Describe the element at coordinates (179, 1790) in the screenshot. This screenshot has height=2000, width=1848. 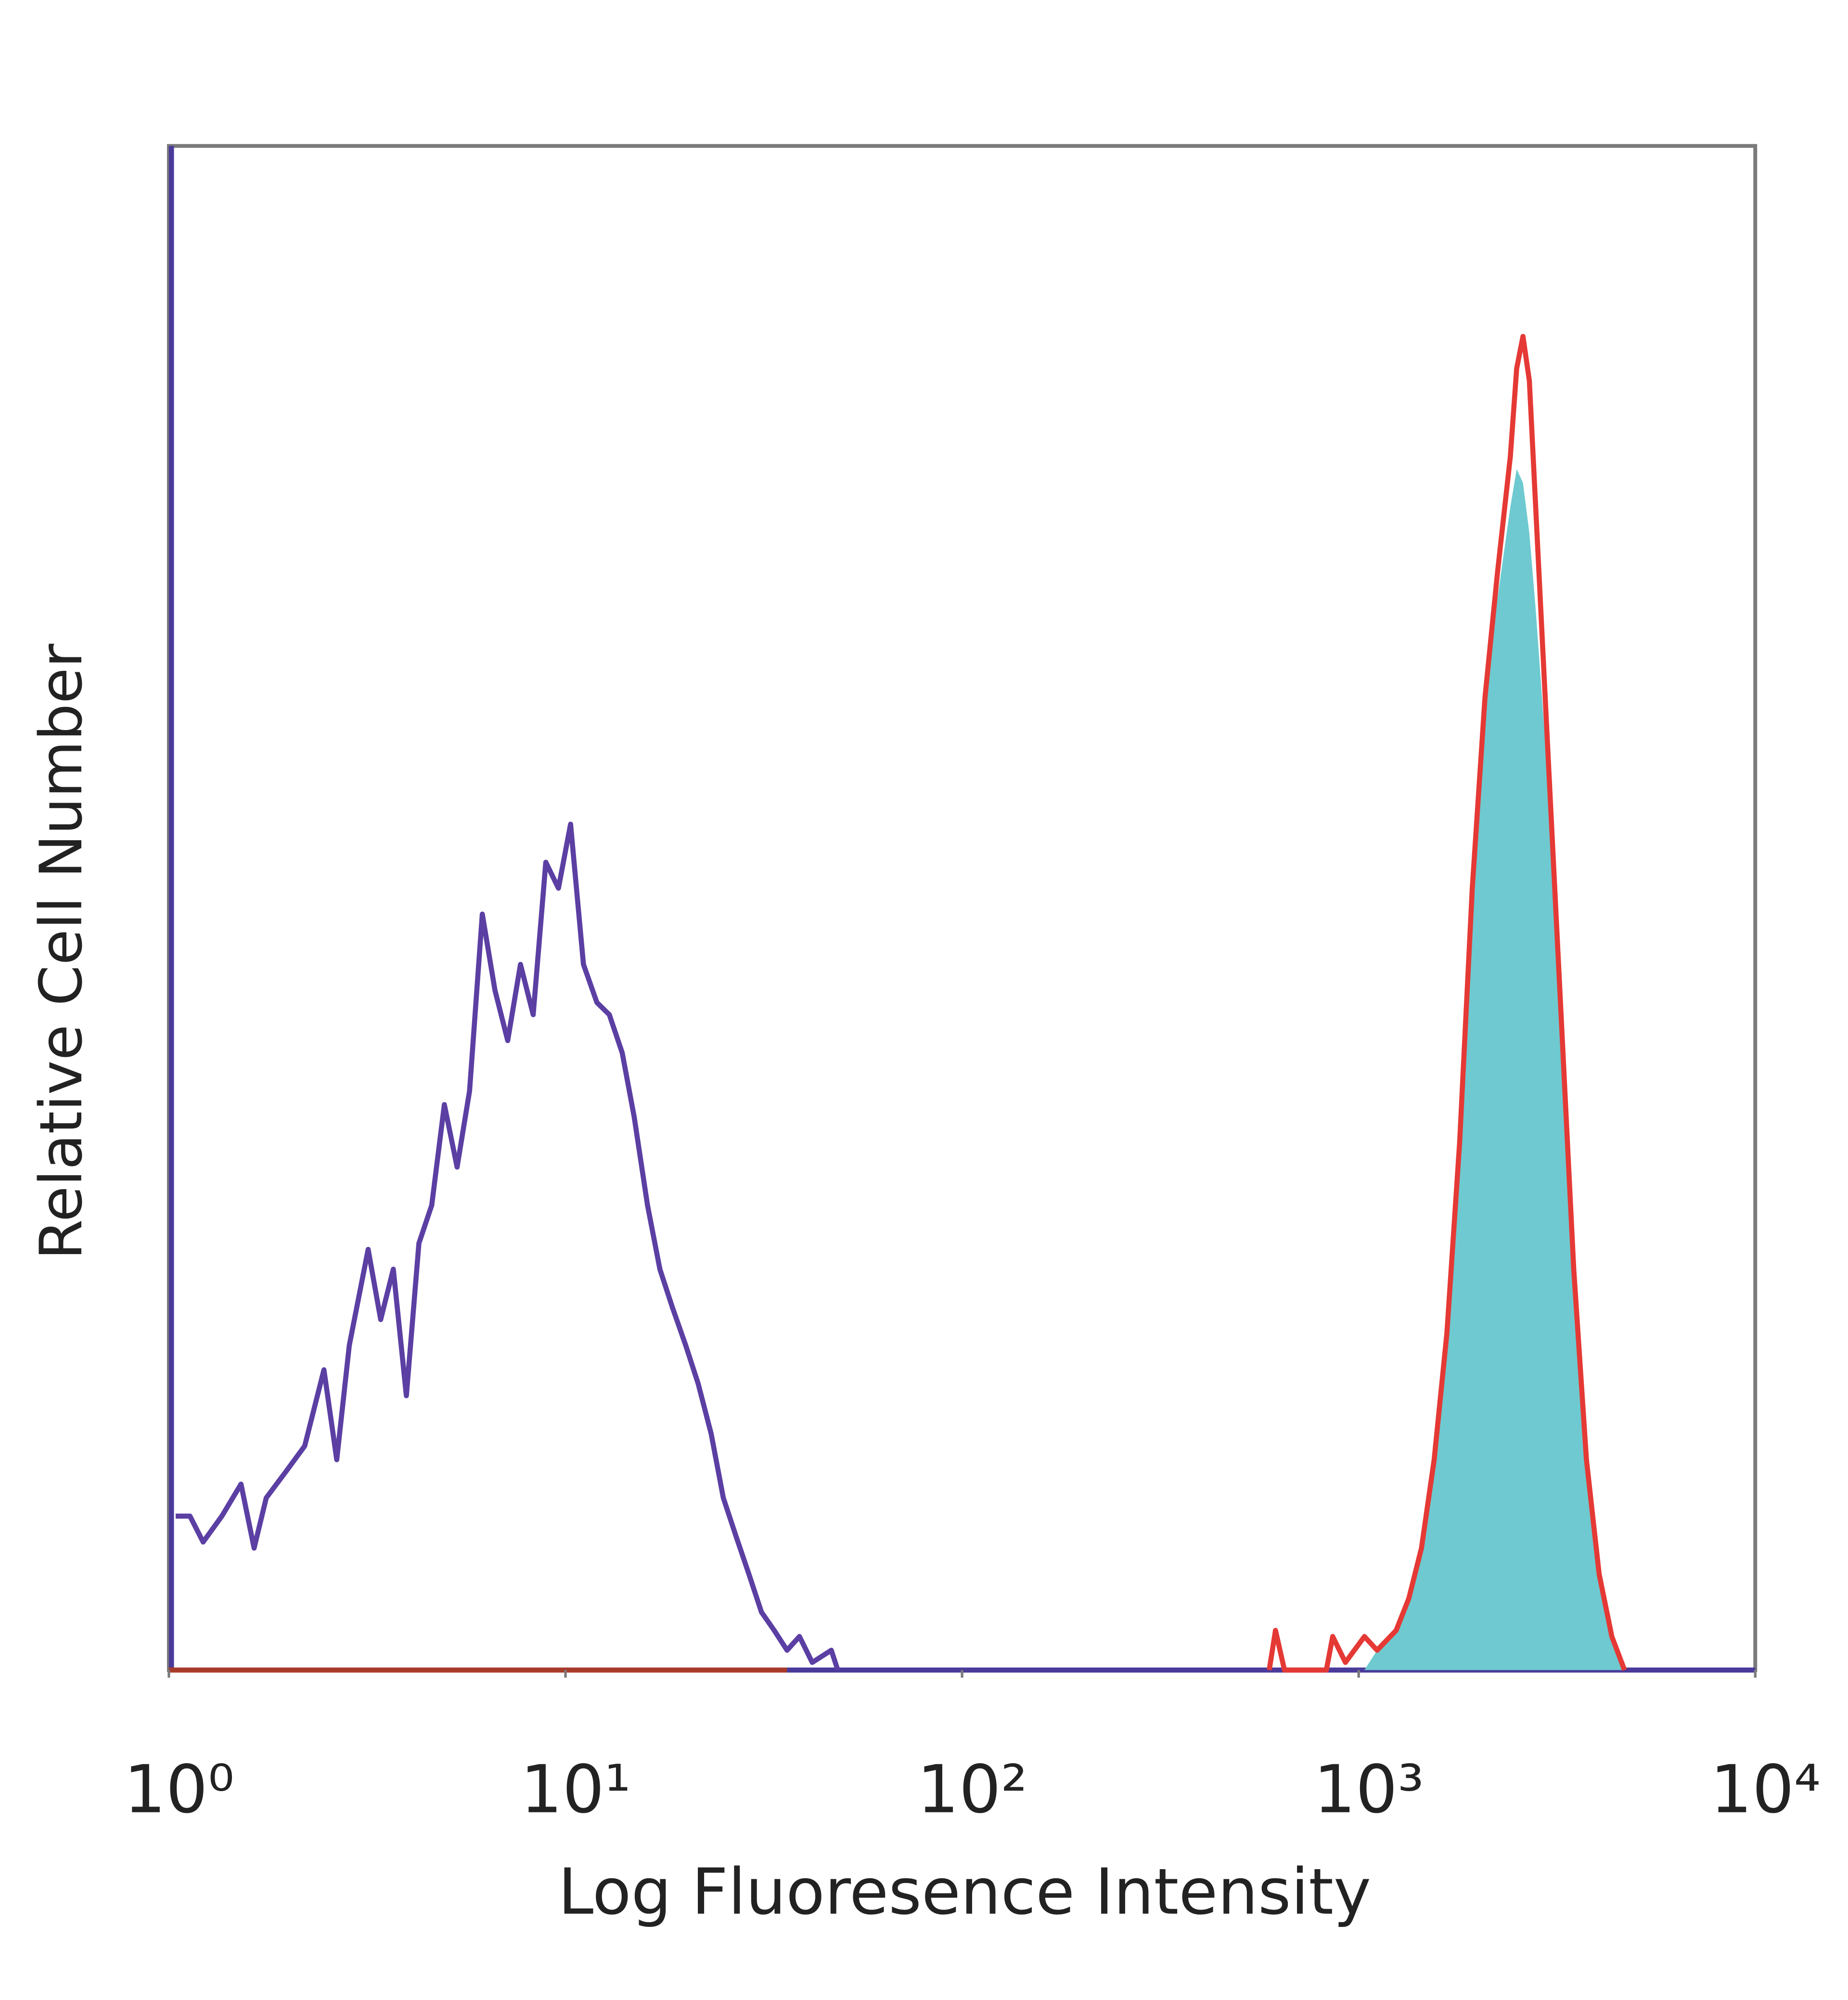
I see `x-tick-label: 10⁰` at that location.